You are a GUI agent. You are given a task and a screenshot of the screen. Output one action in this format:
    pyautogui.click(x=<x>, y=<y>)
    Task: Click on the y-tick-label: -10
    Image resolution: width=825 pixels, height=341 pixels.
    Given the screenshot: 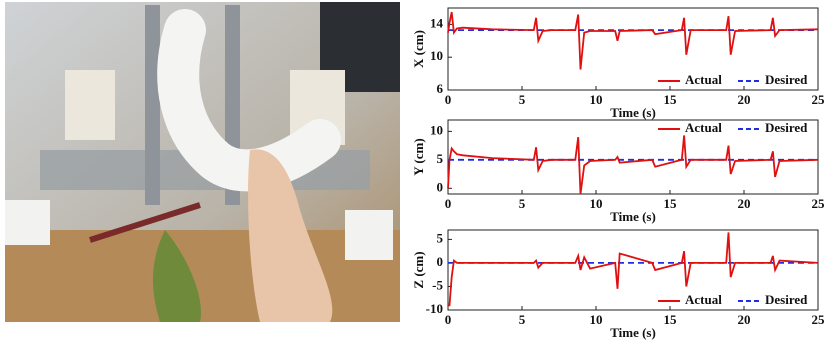 What is the action you would take?
    pyautogui.click(x=434, y=308)
    